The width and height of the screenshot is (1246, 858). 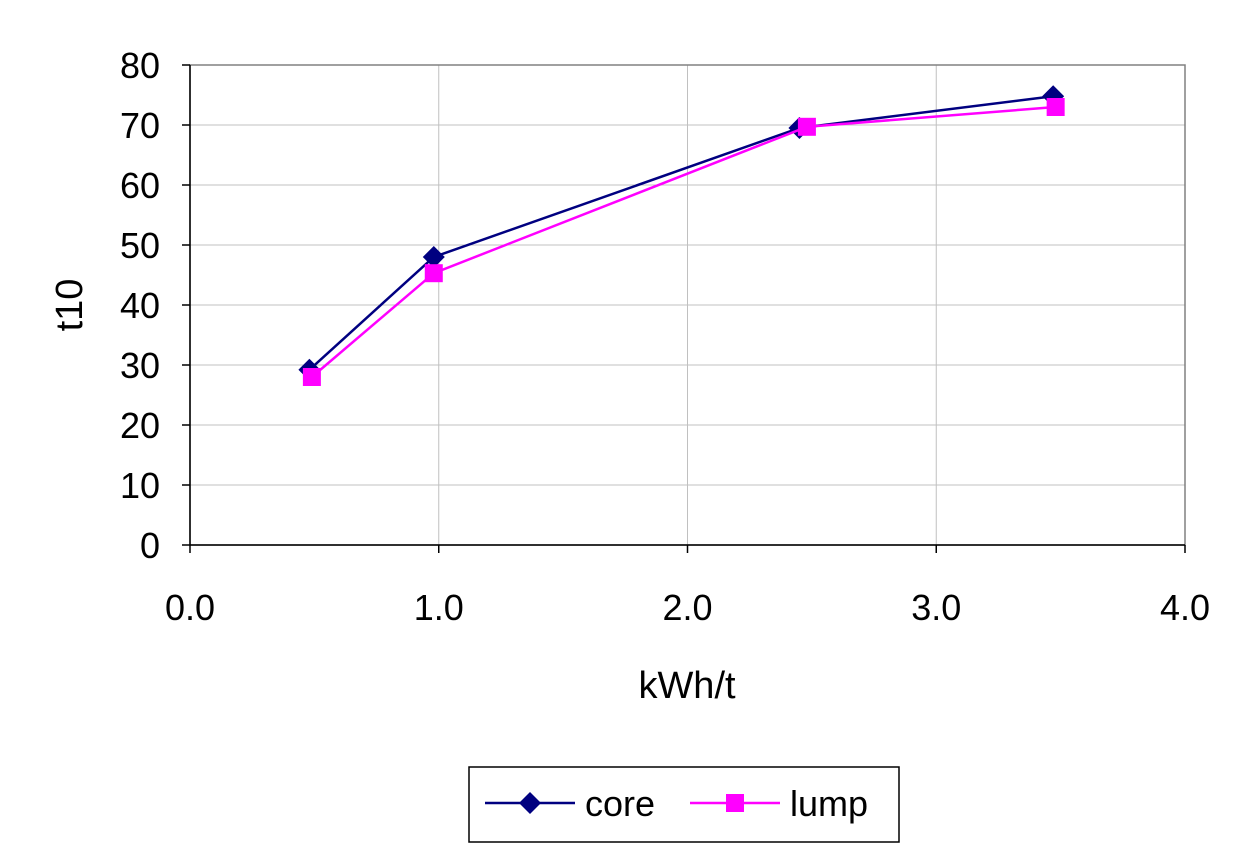 I want to click on x-tick-label: 2.0, so click(x=687, y=607).